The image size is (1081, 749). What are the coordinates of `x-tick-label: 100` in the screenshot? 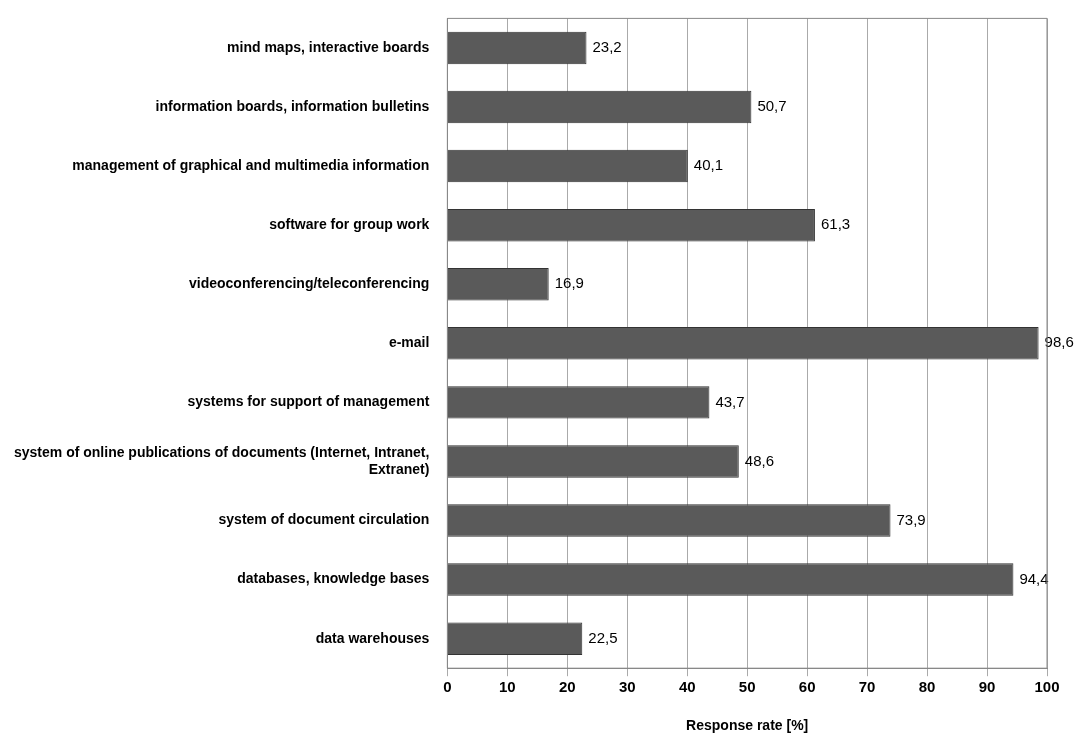 It's located at (1047, 687).